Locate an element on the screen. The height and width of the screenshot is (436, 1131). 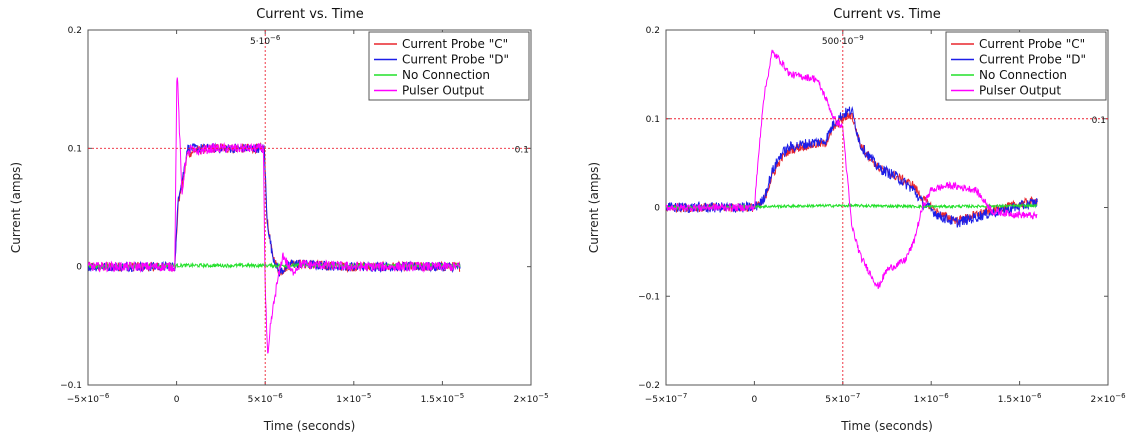
x-tick-label: 2×10⁻⁶ is located at coordinates (1108, 398).